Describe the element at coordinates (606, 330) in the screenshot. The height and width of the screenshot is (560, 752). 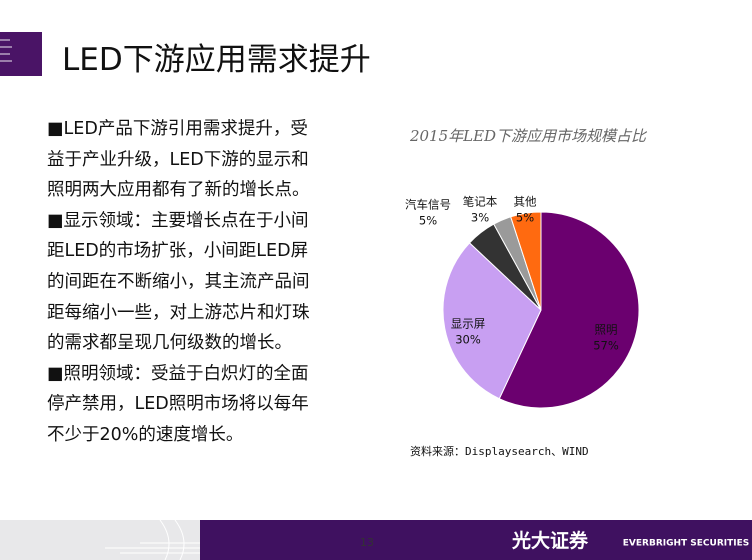
I see `slice-label: 照明` at that location.